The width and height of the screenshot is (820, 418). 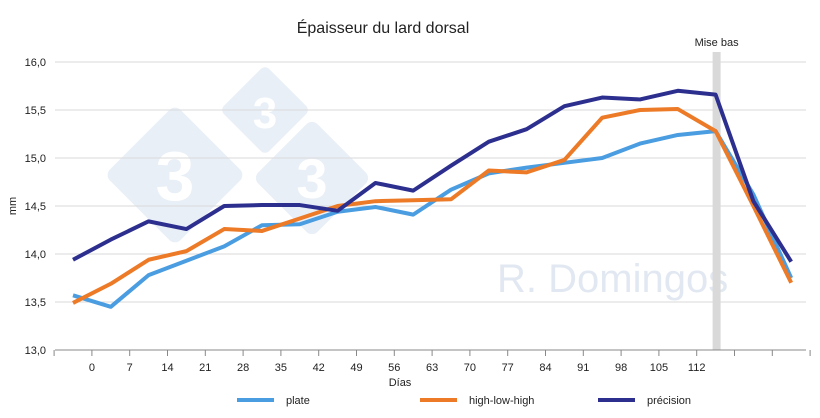 What do you see at coordinates (35, 111) in the screenshot?
I see `y-tick-label: 15,5` at bounding box center [35, 111].